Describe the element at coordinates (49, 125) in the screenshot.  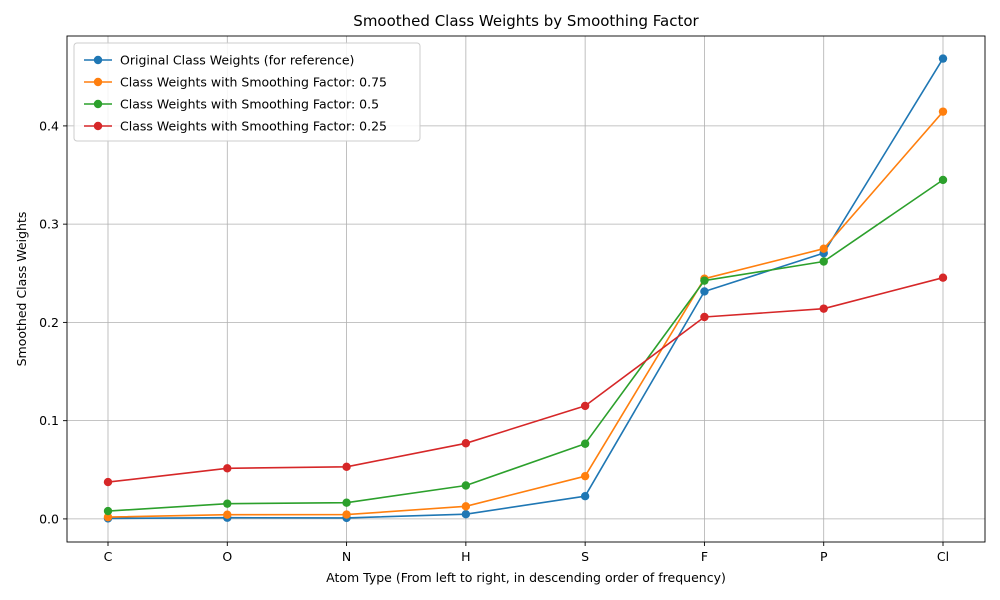
I see `y-tick-label: 0.4` at that location.